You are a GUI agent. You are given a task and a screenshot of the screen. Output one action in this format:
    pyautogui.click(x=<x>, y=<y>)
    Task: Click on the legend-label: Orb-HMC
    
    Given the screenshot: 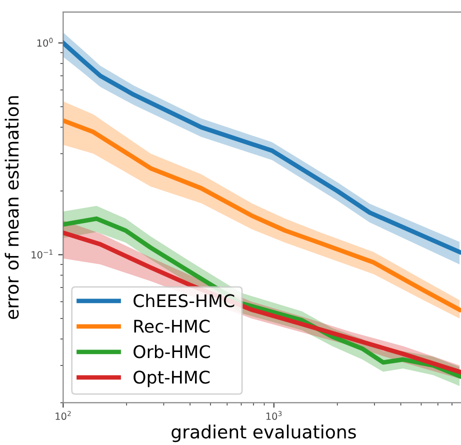 What is the action you would take?
    pyautogui.click(x=172, y=351)
    